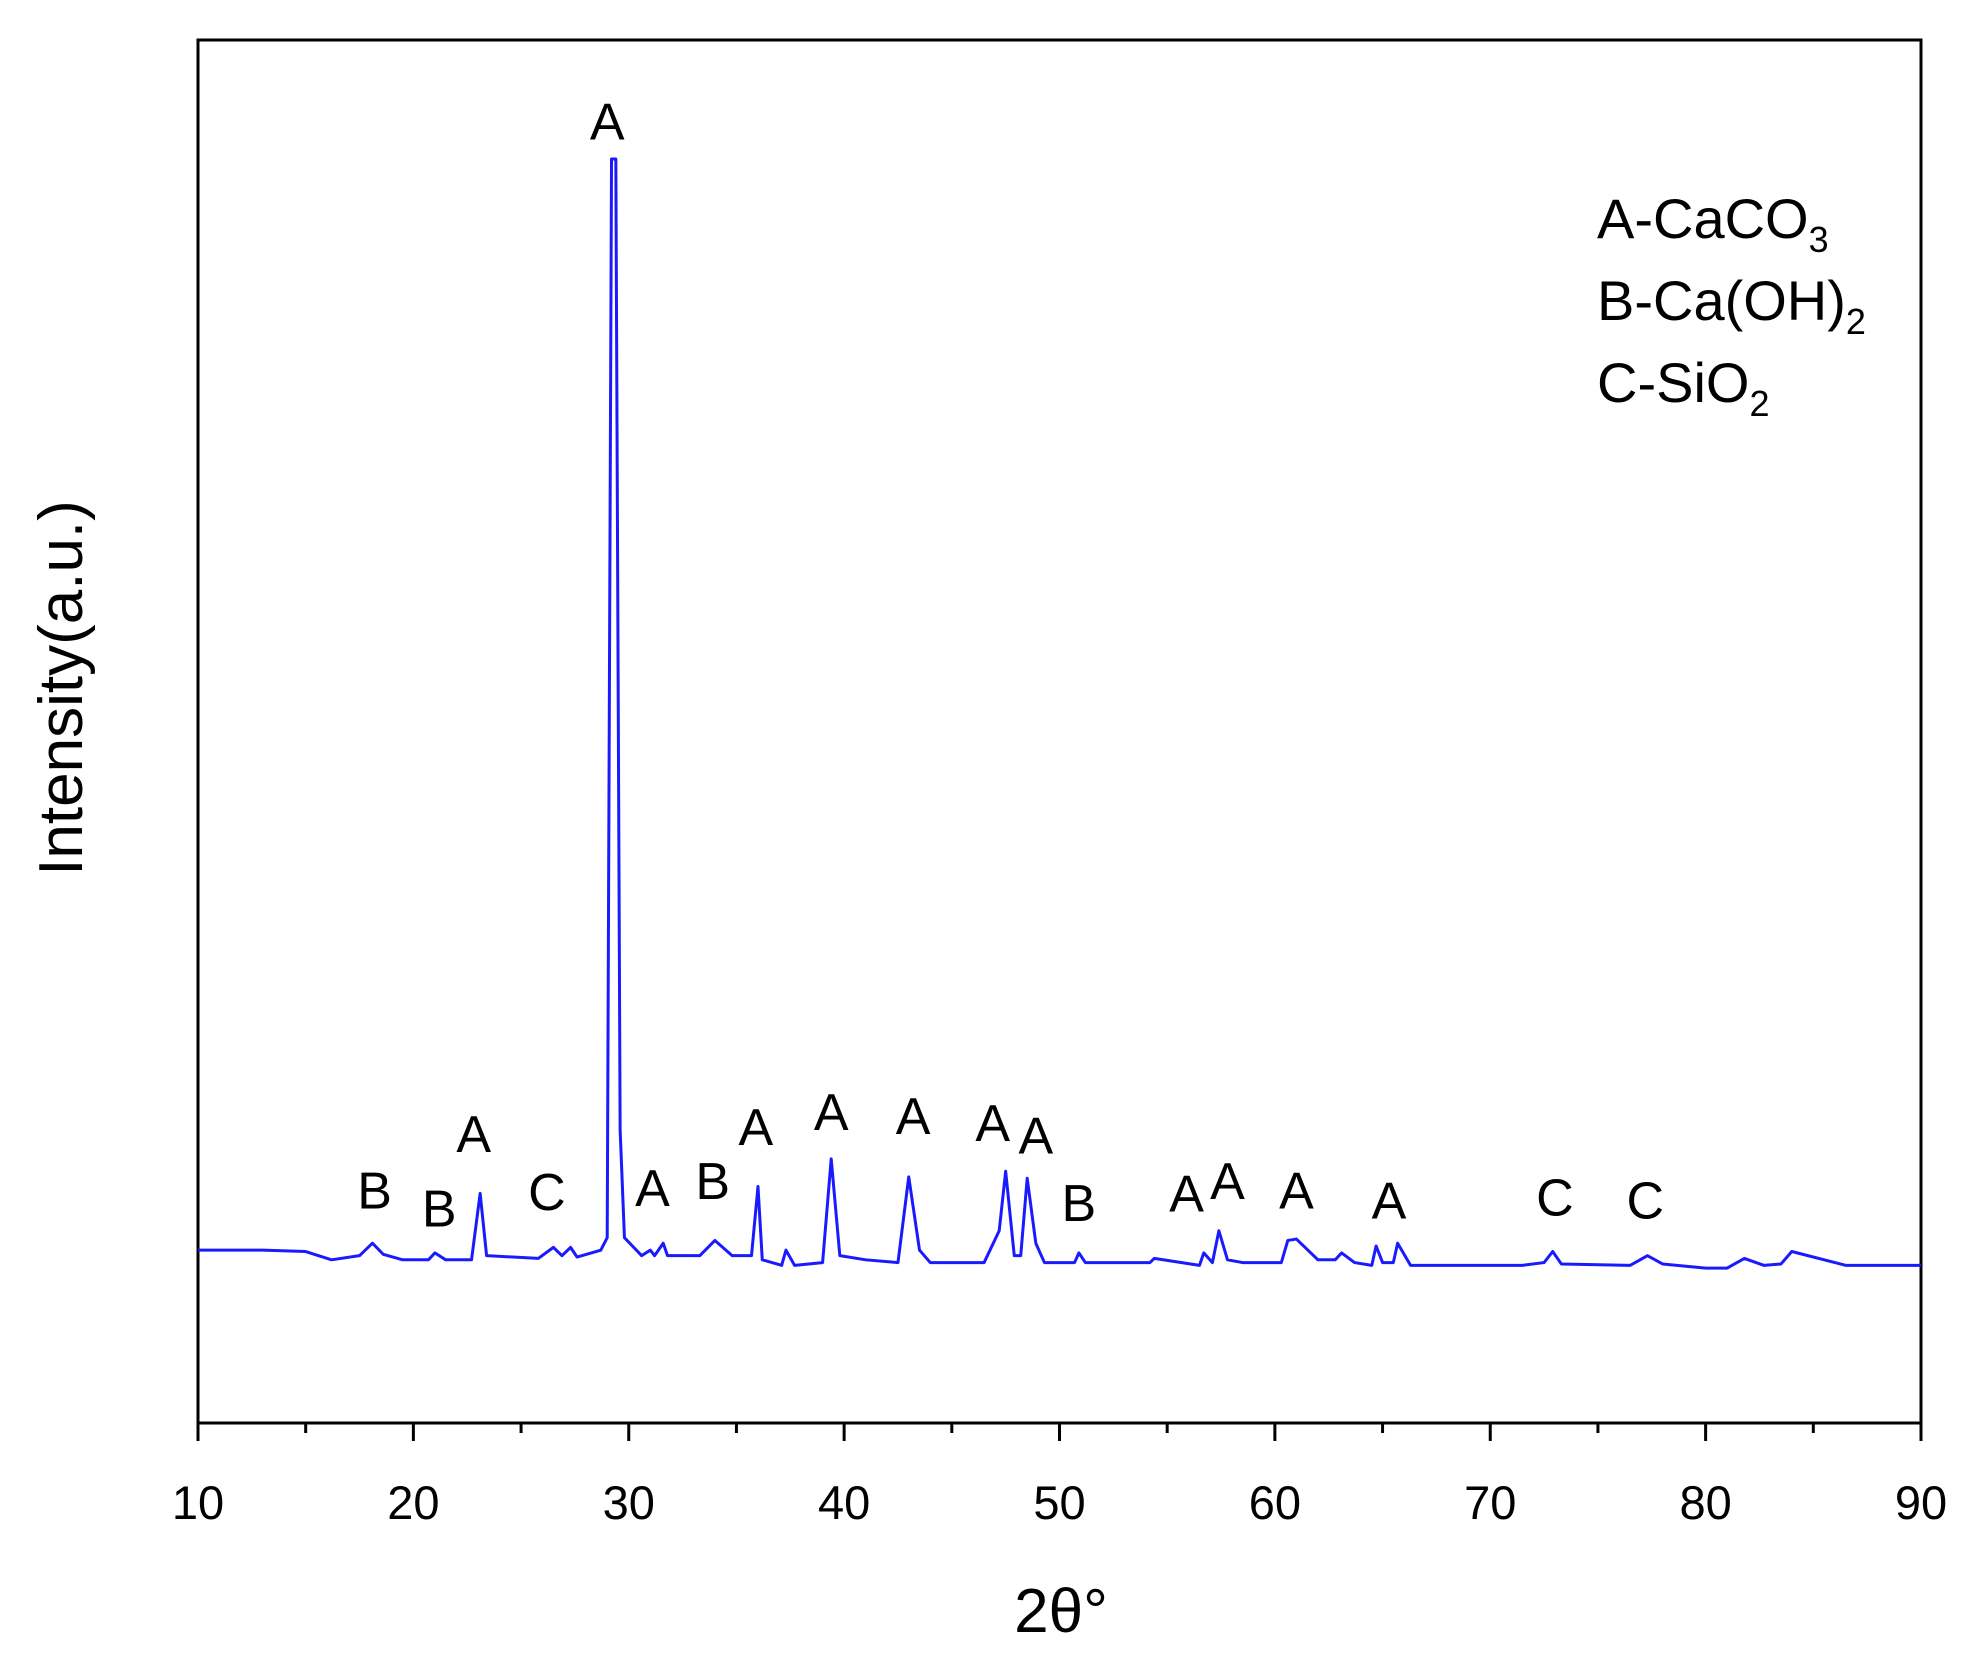 The image size is (1969, 1667). I want to click on legend-entry: A-CaCO3, so click(1713, 223).